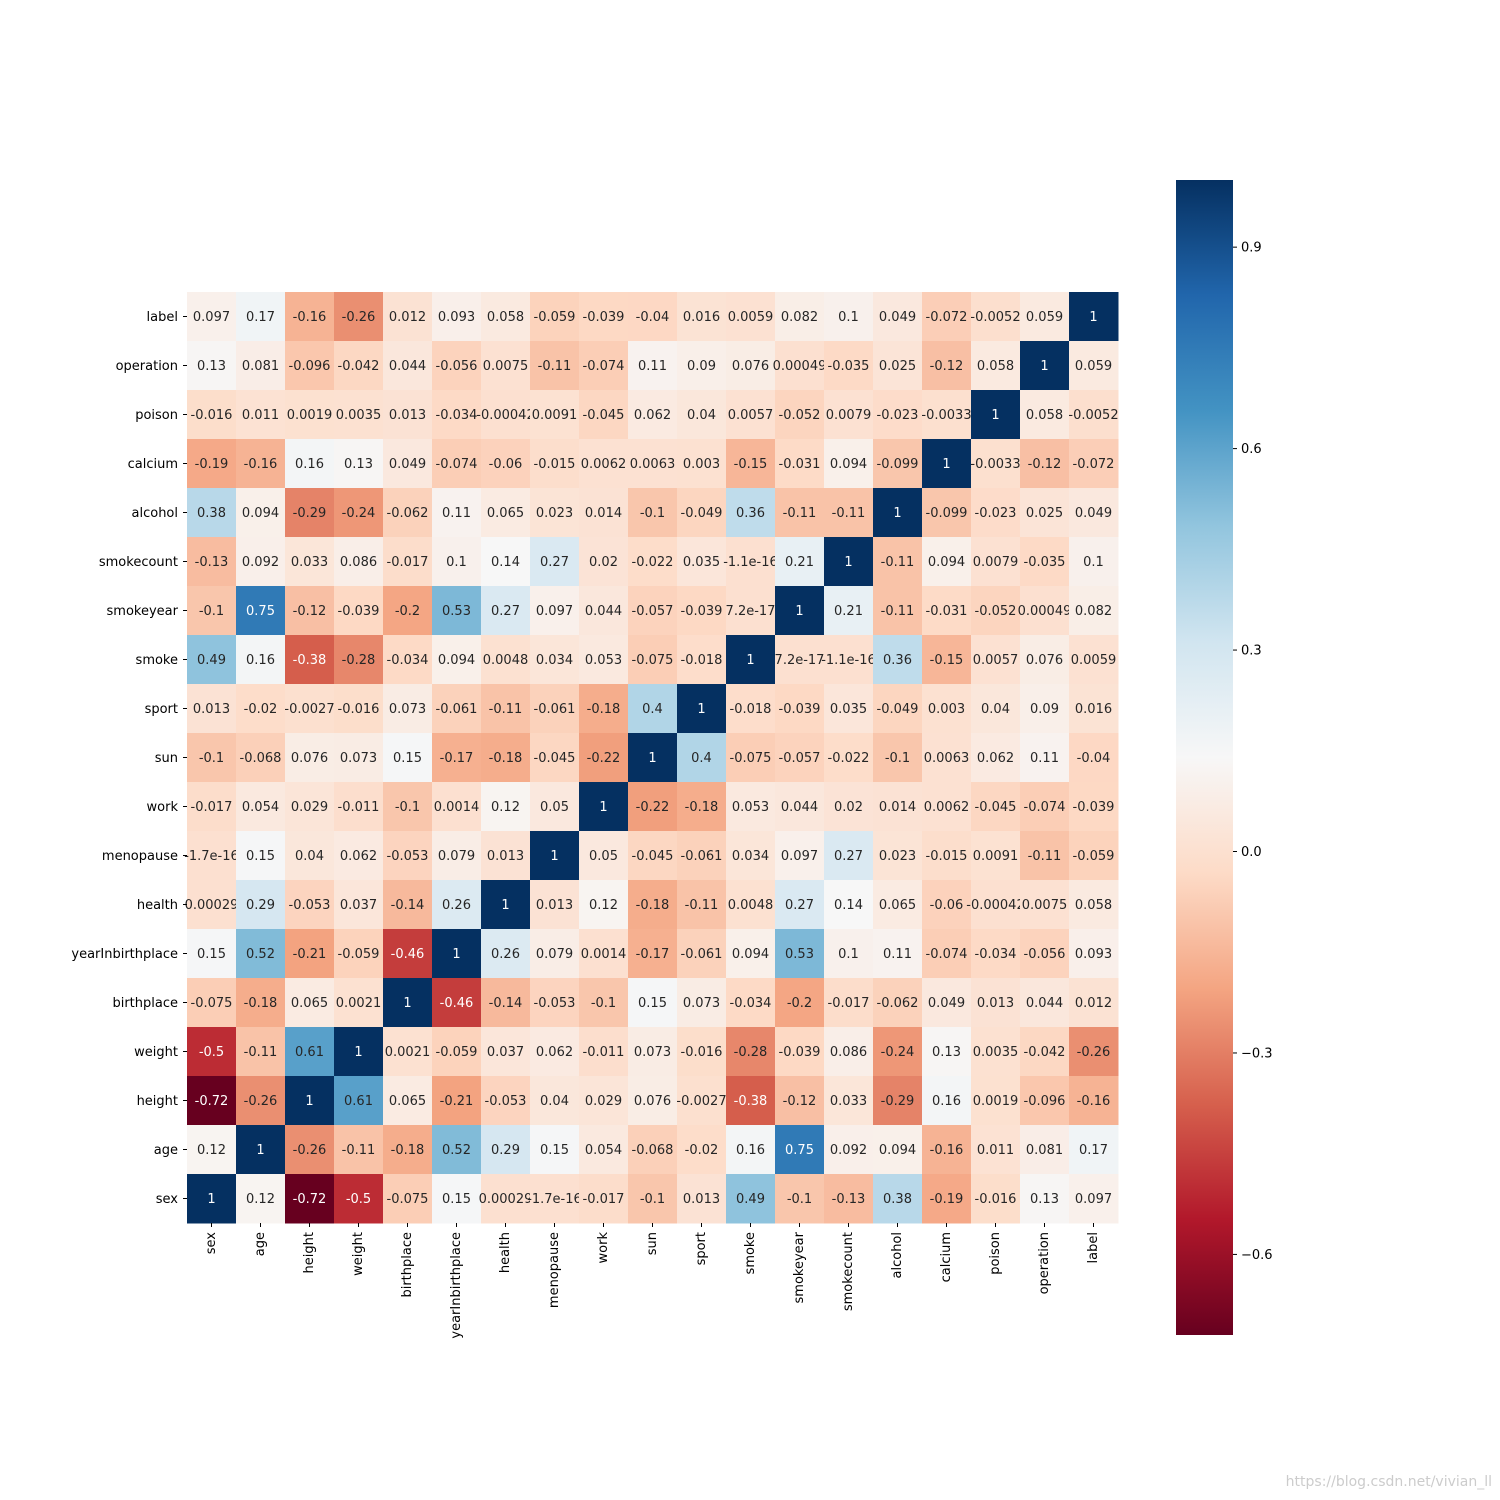 The height and width of the screenshot is (1500, 1500). I want to click on cell-label: -0.28, so click(751, 1052).